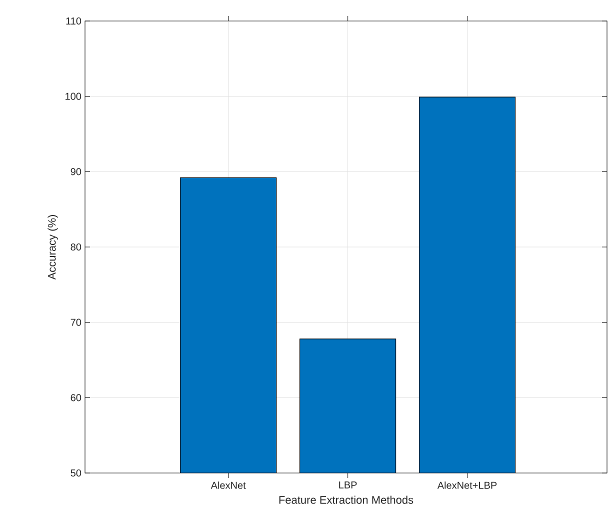 Image resolution: width=609 pixels, height=523 pixels. Describe the element at coordinates (348, 485) in the screenshot. I see `x-tick-label: LBP` at that location.